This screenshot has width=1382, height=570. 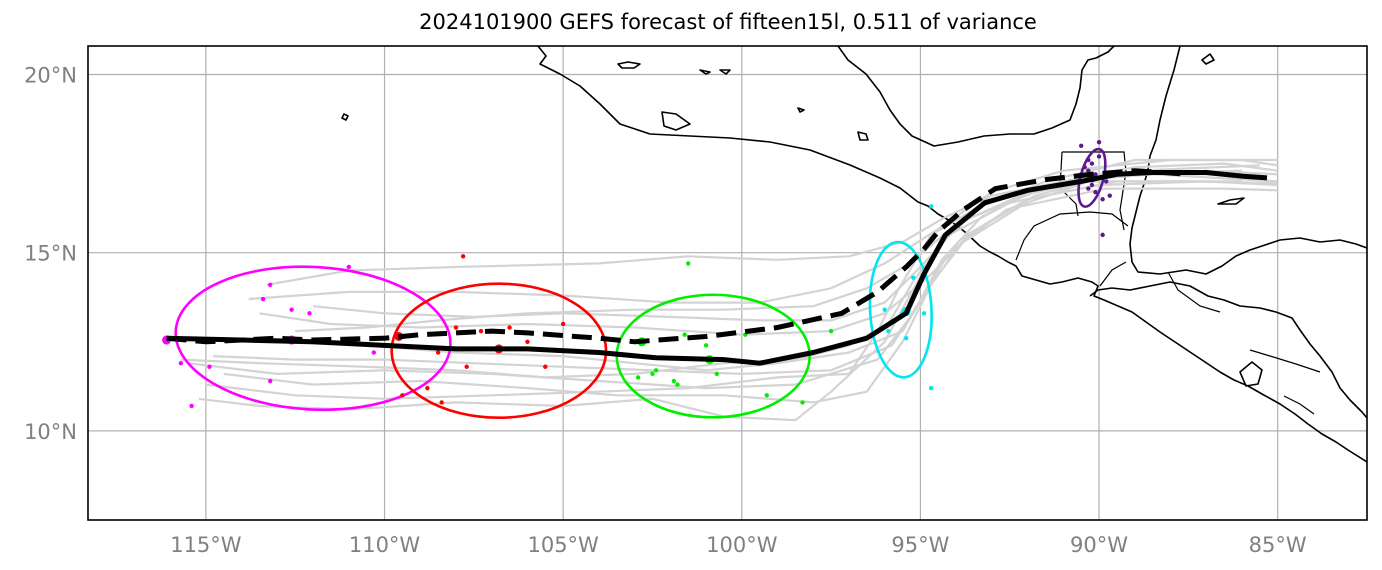 What do you see at coordinates (772, 229) in the screenshot?
I see `member-track` at bounding box center [772, 229].